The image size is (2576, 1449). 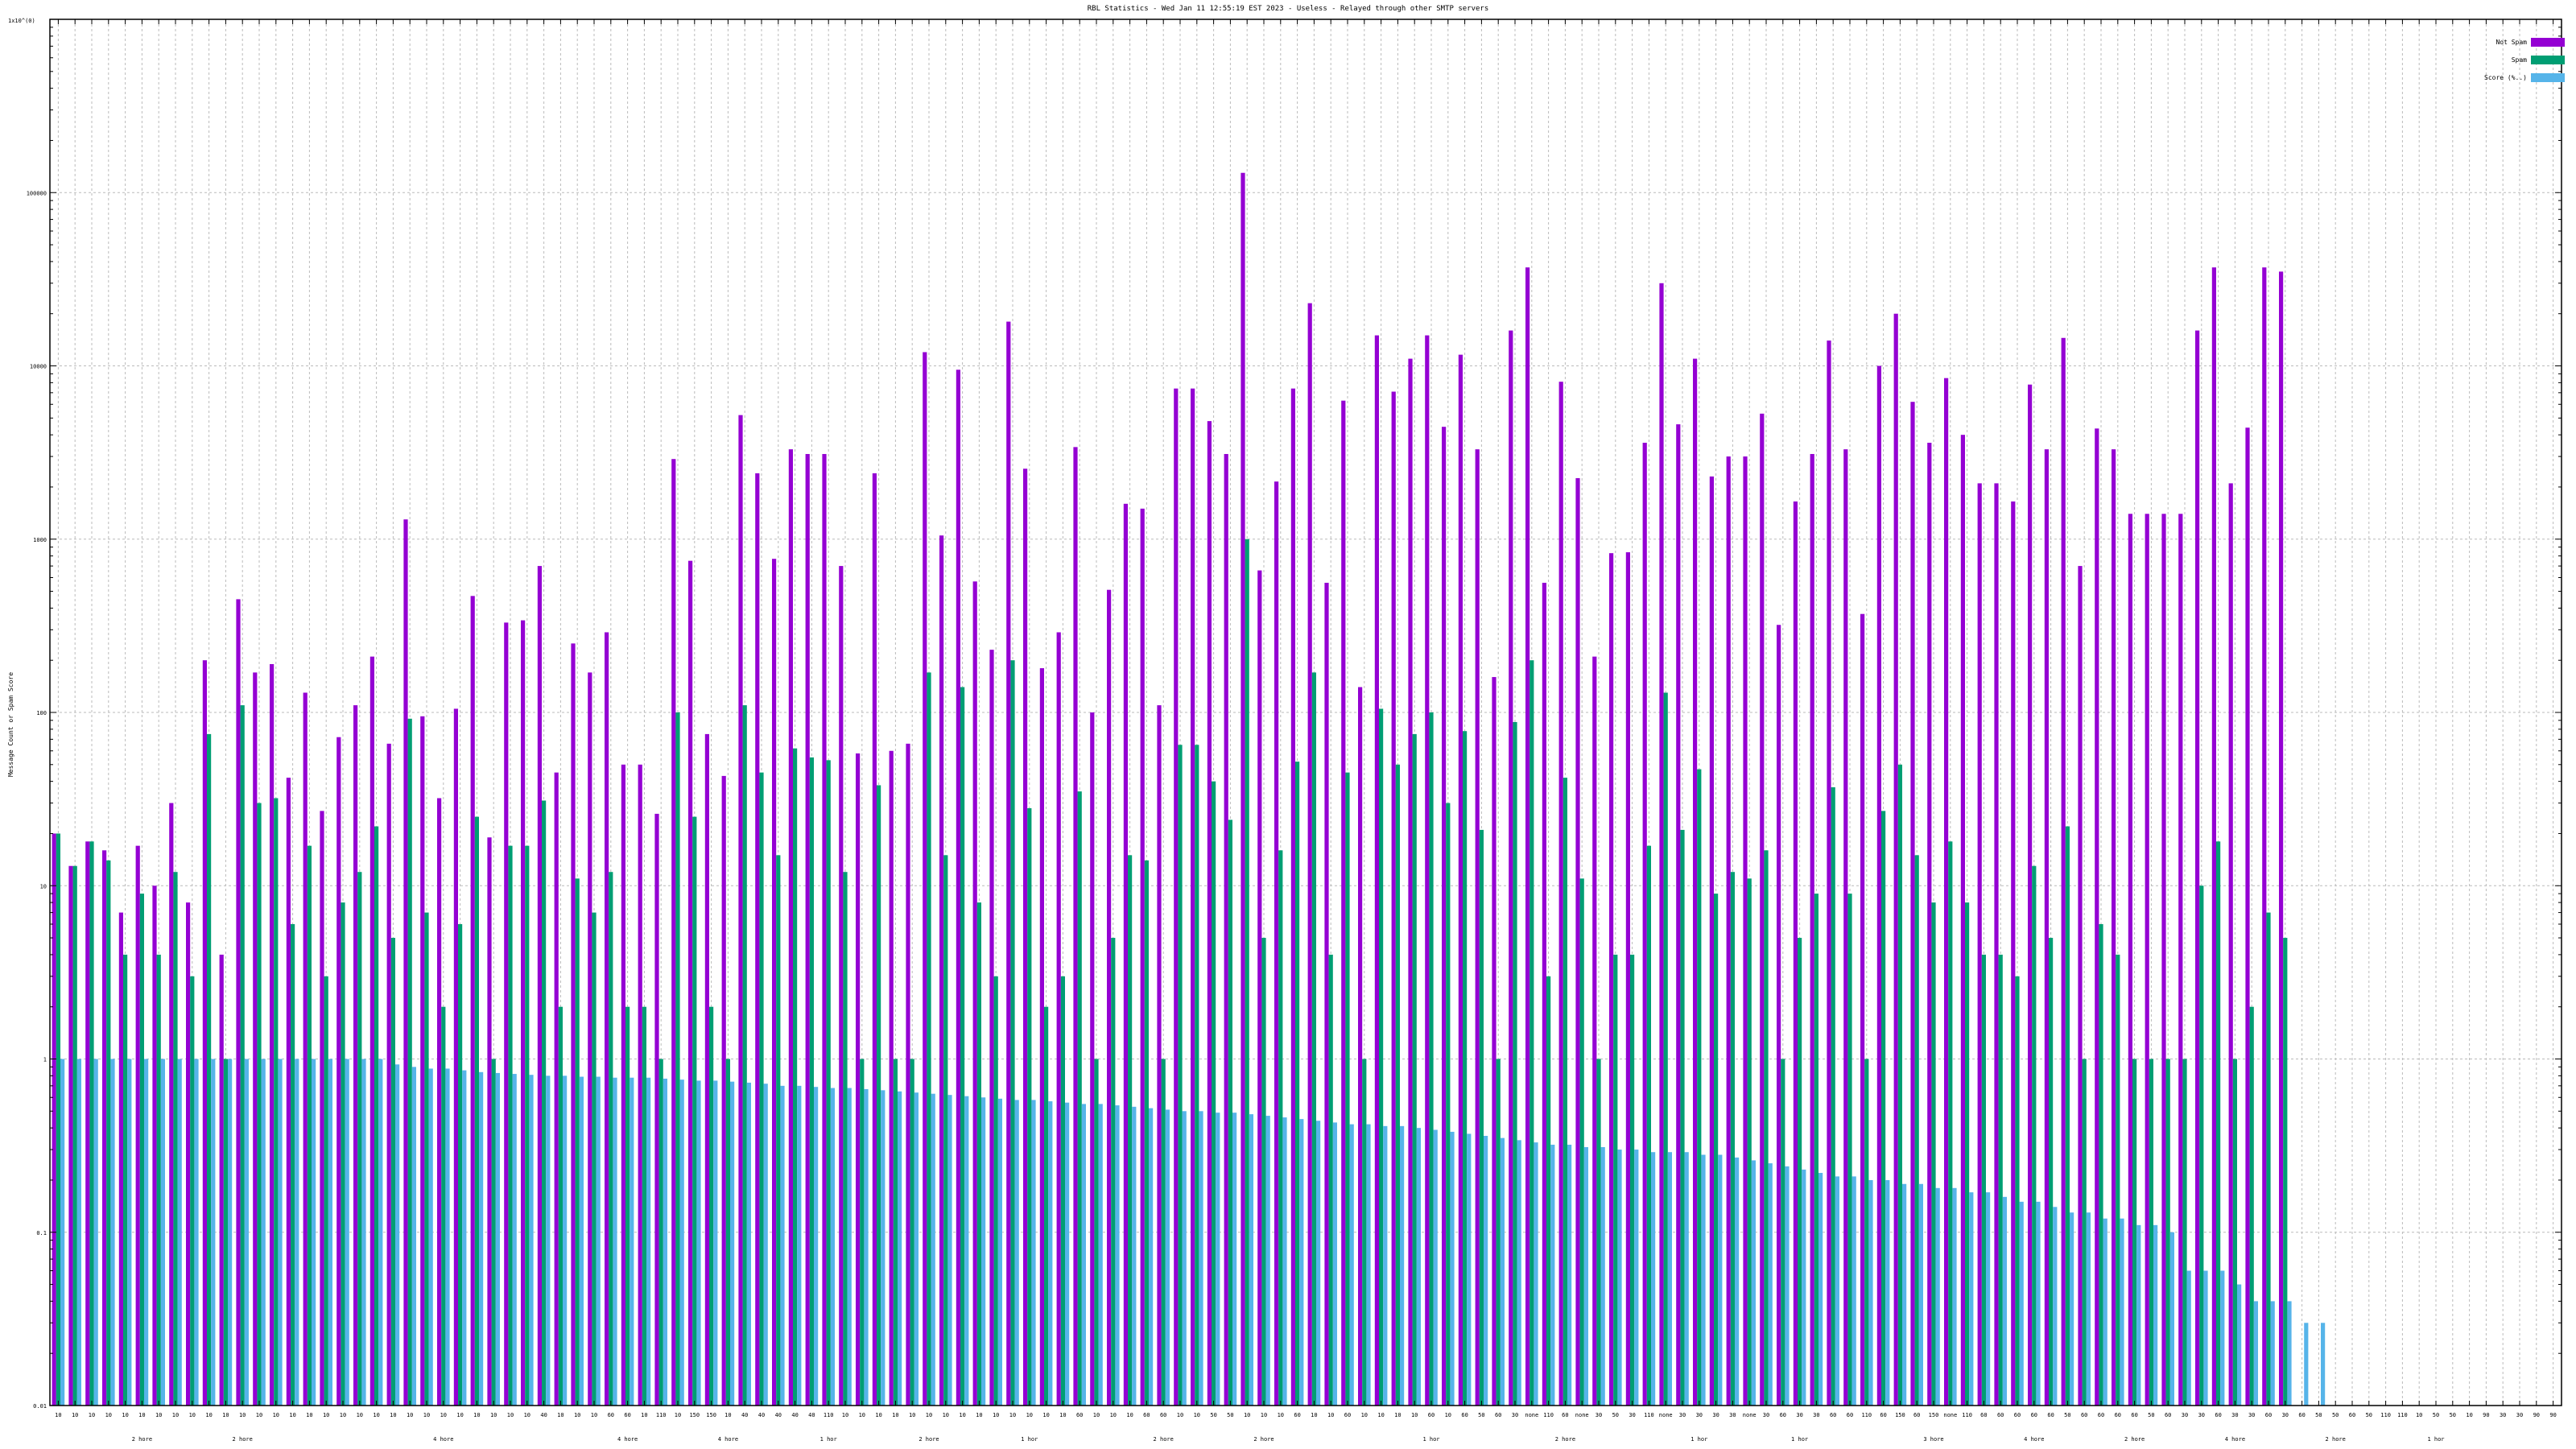 What do you see at coordinates (1531, 1415) in the screenshot?
I see `x-category-label: none` at bounding box center [1531, 1415].